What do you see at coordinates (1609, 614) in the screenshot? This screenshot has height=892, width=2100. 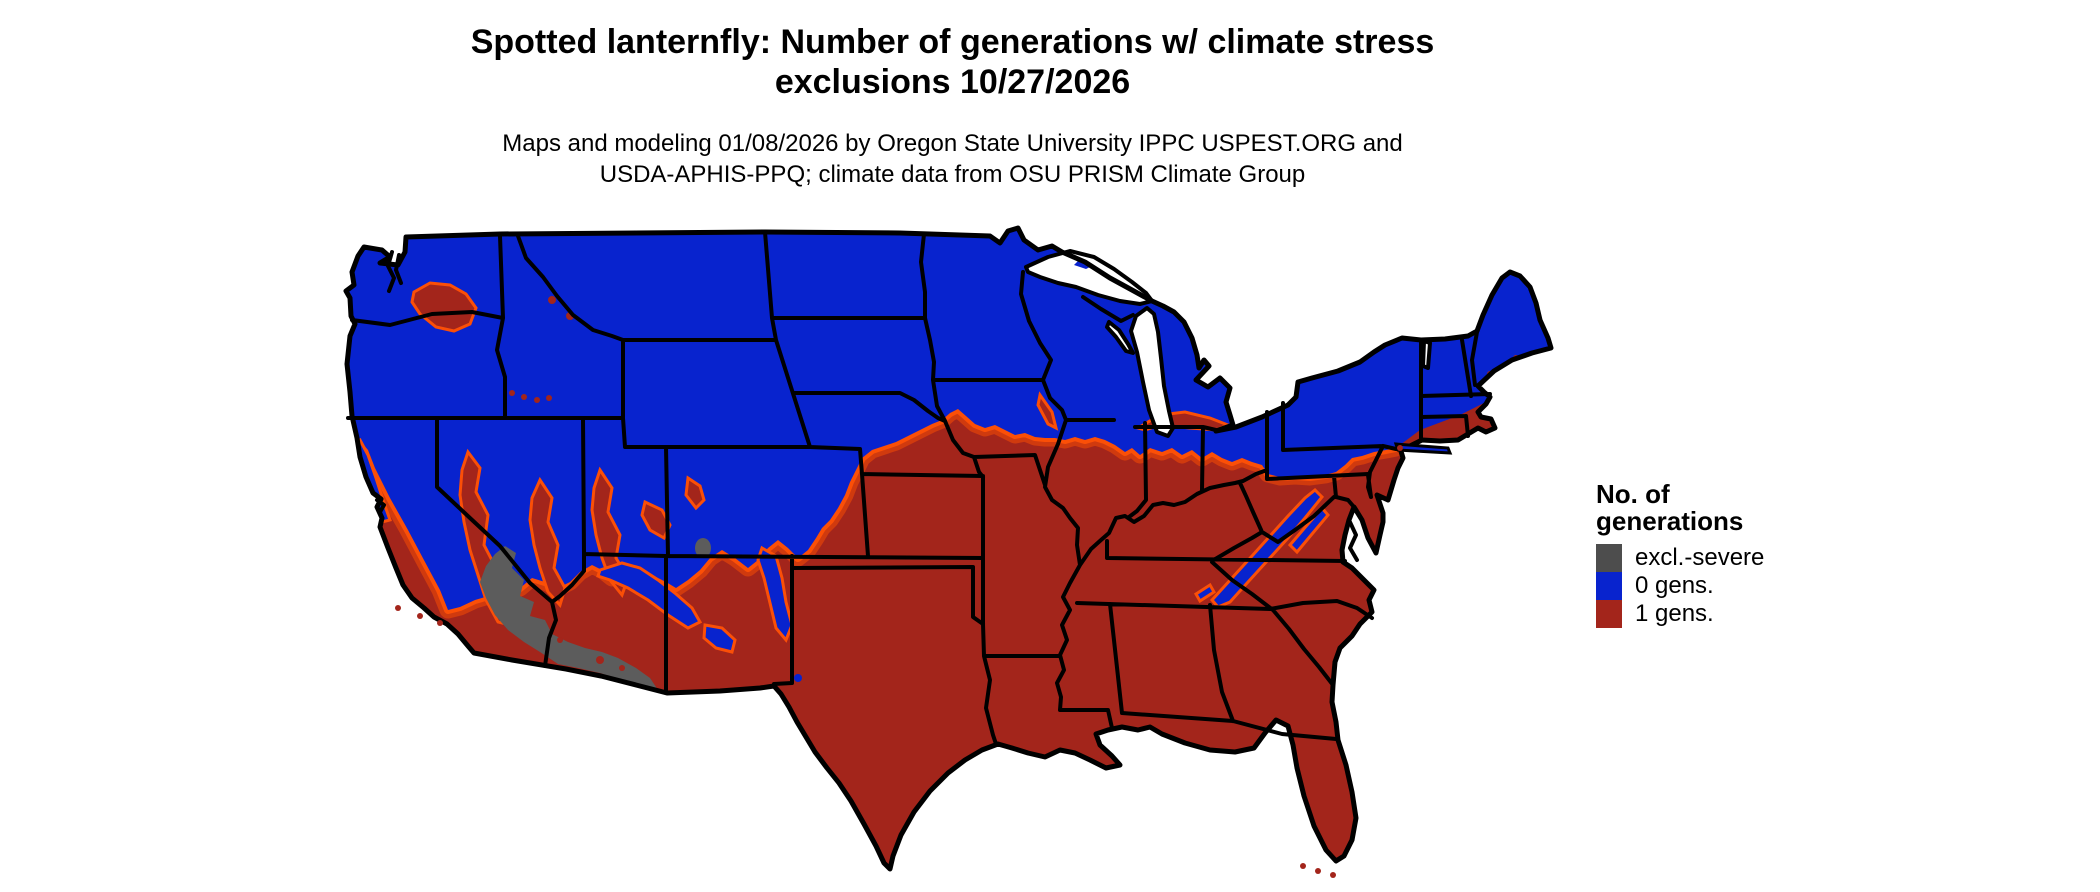 I see `legend-swatch-1-gens` at bounding box center [1609, 614].